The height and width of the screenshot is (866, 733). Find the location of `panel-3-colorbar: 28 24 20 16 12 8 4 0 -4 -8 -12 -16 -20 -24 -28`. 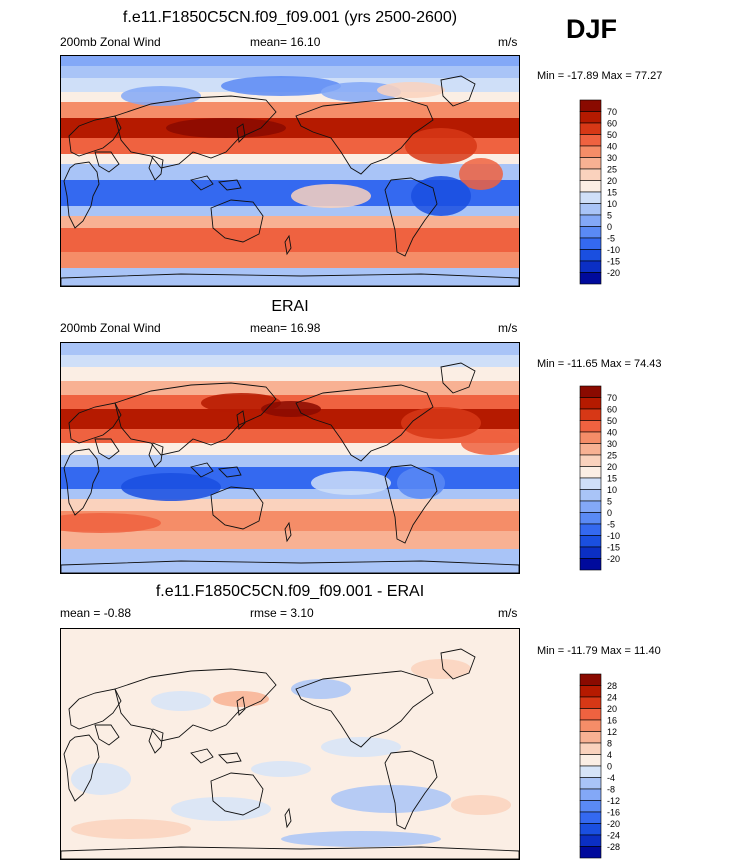

panel-3-colorbar: 28 24 20 16 12 8 4 0 -4 -8 -12 -16 -20 -24 -28 is located at coordinates (609, 766).